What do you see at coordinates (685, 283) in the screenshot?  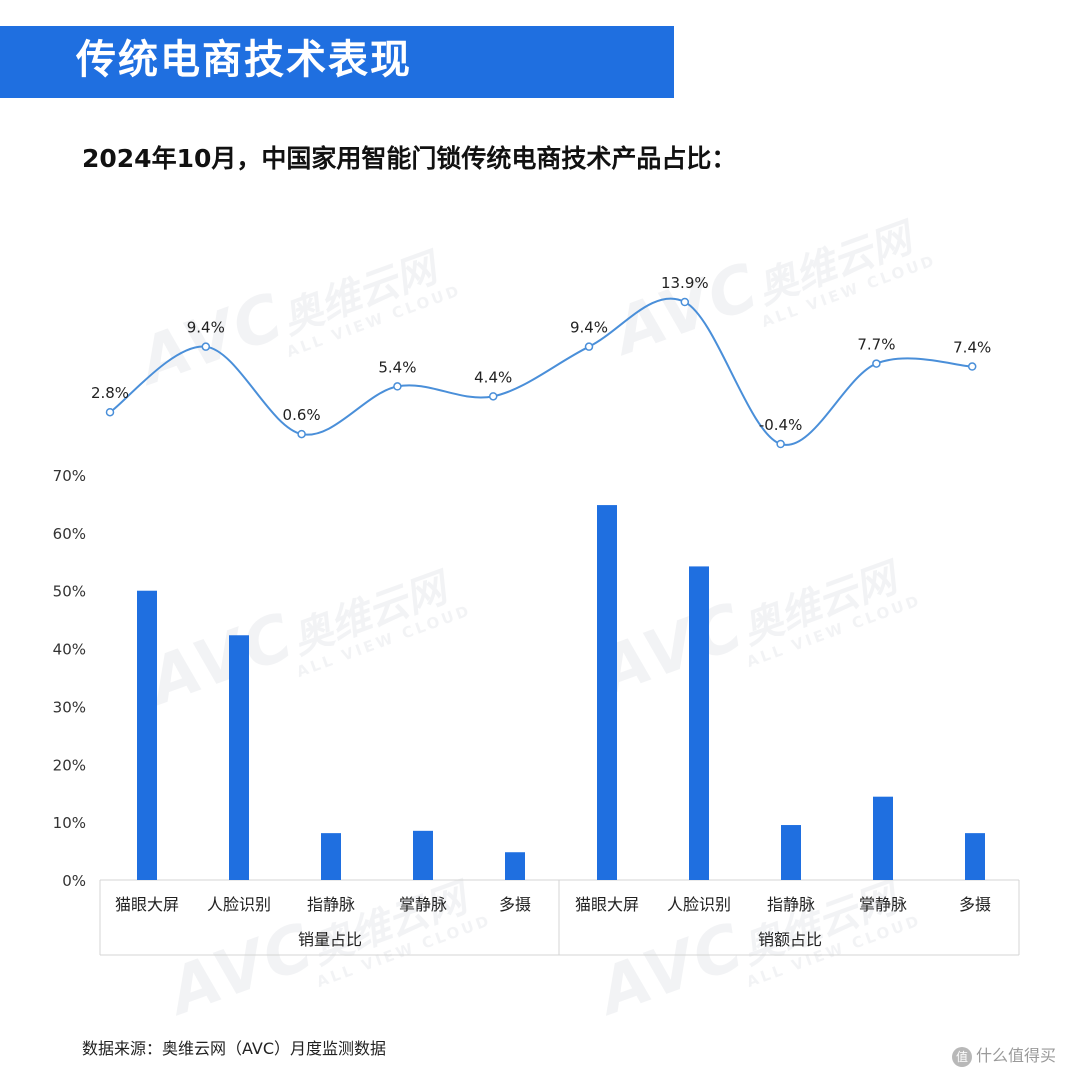 I see `point-label: 13.9%` at bounding box center [685, 283].